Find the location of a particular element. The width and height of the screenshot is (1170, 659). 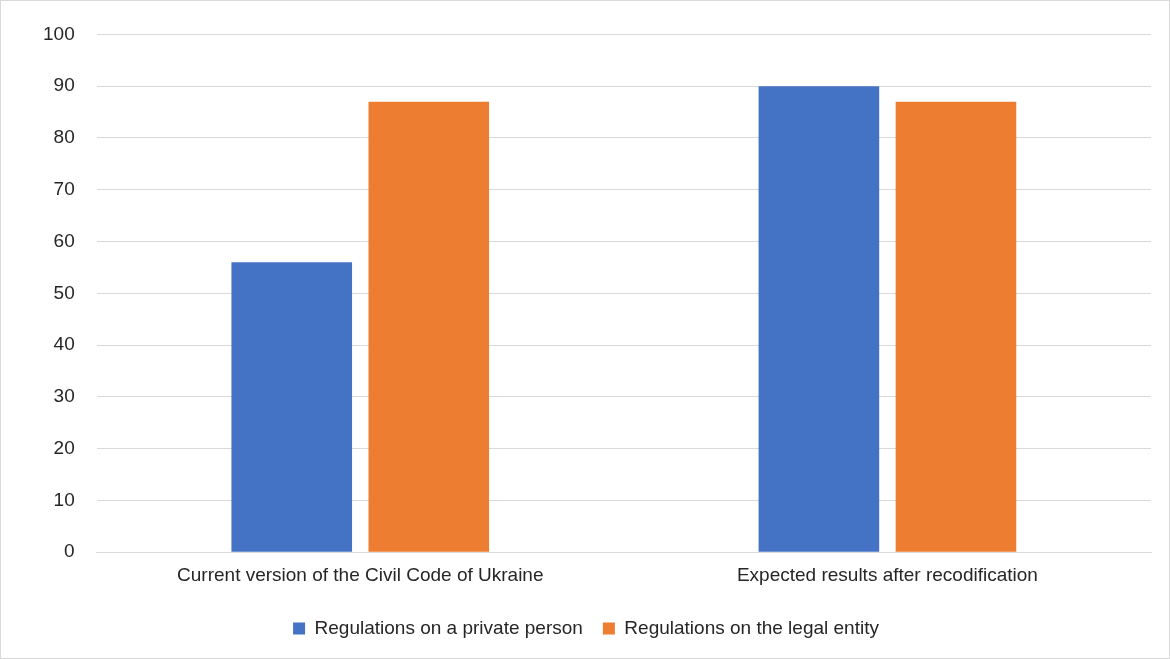

y-tick-label: 40 is located at coordinates (64, 344).